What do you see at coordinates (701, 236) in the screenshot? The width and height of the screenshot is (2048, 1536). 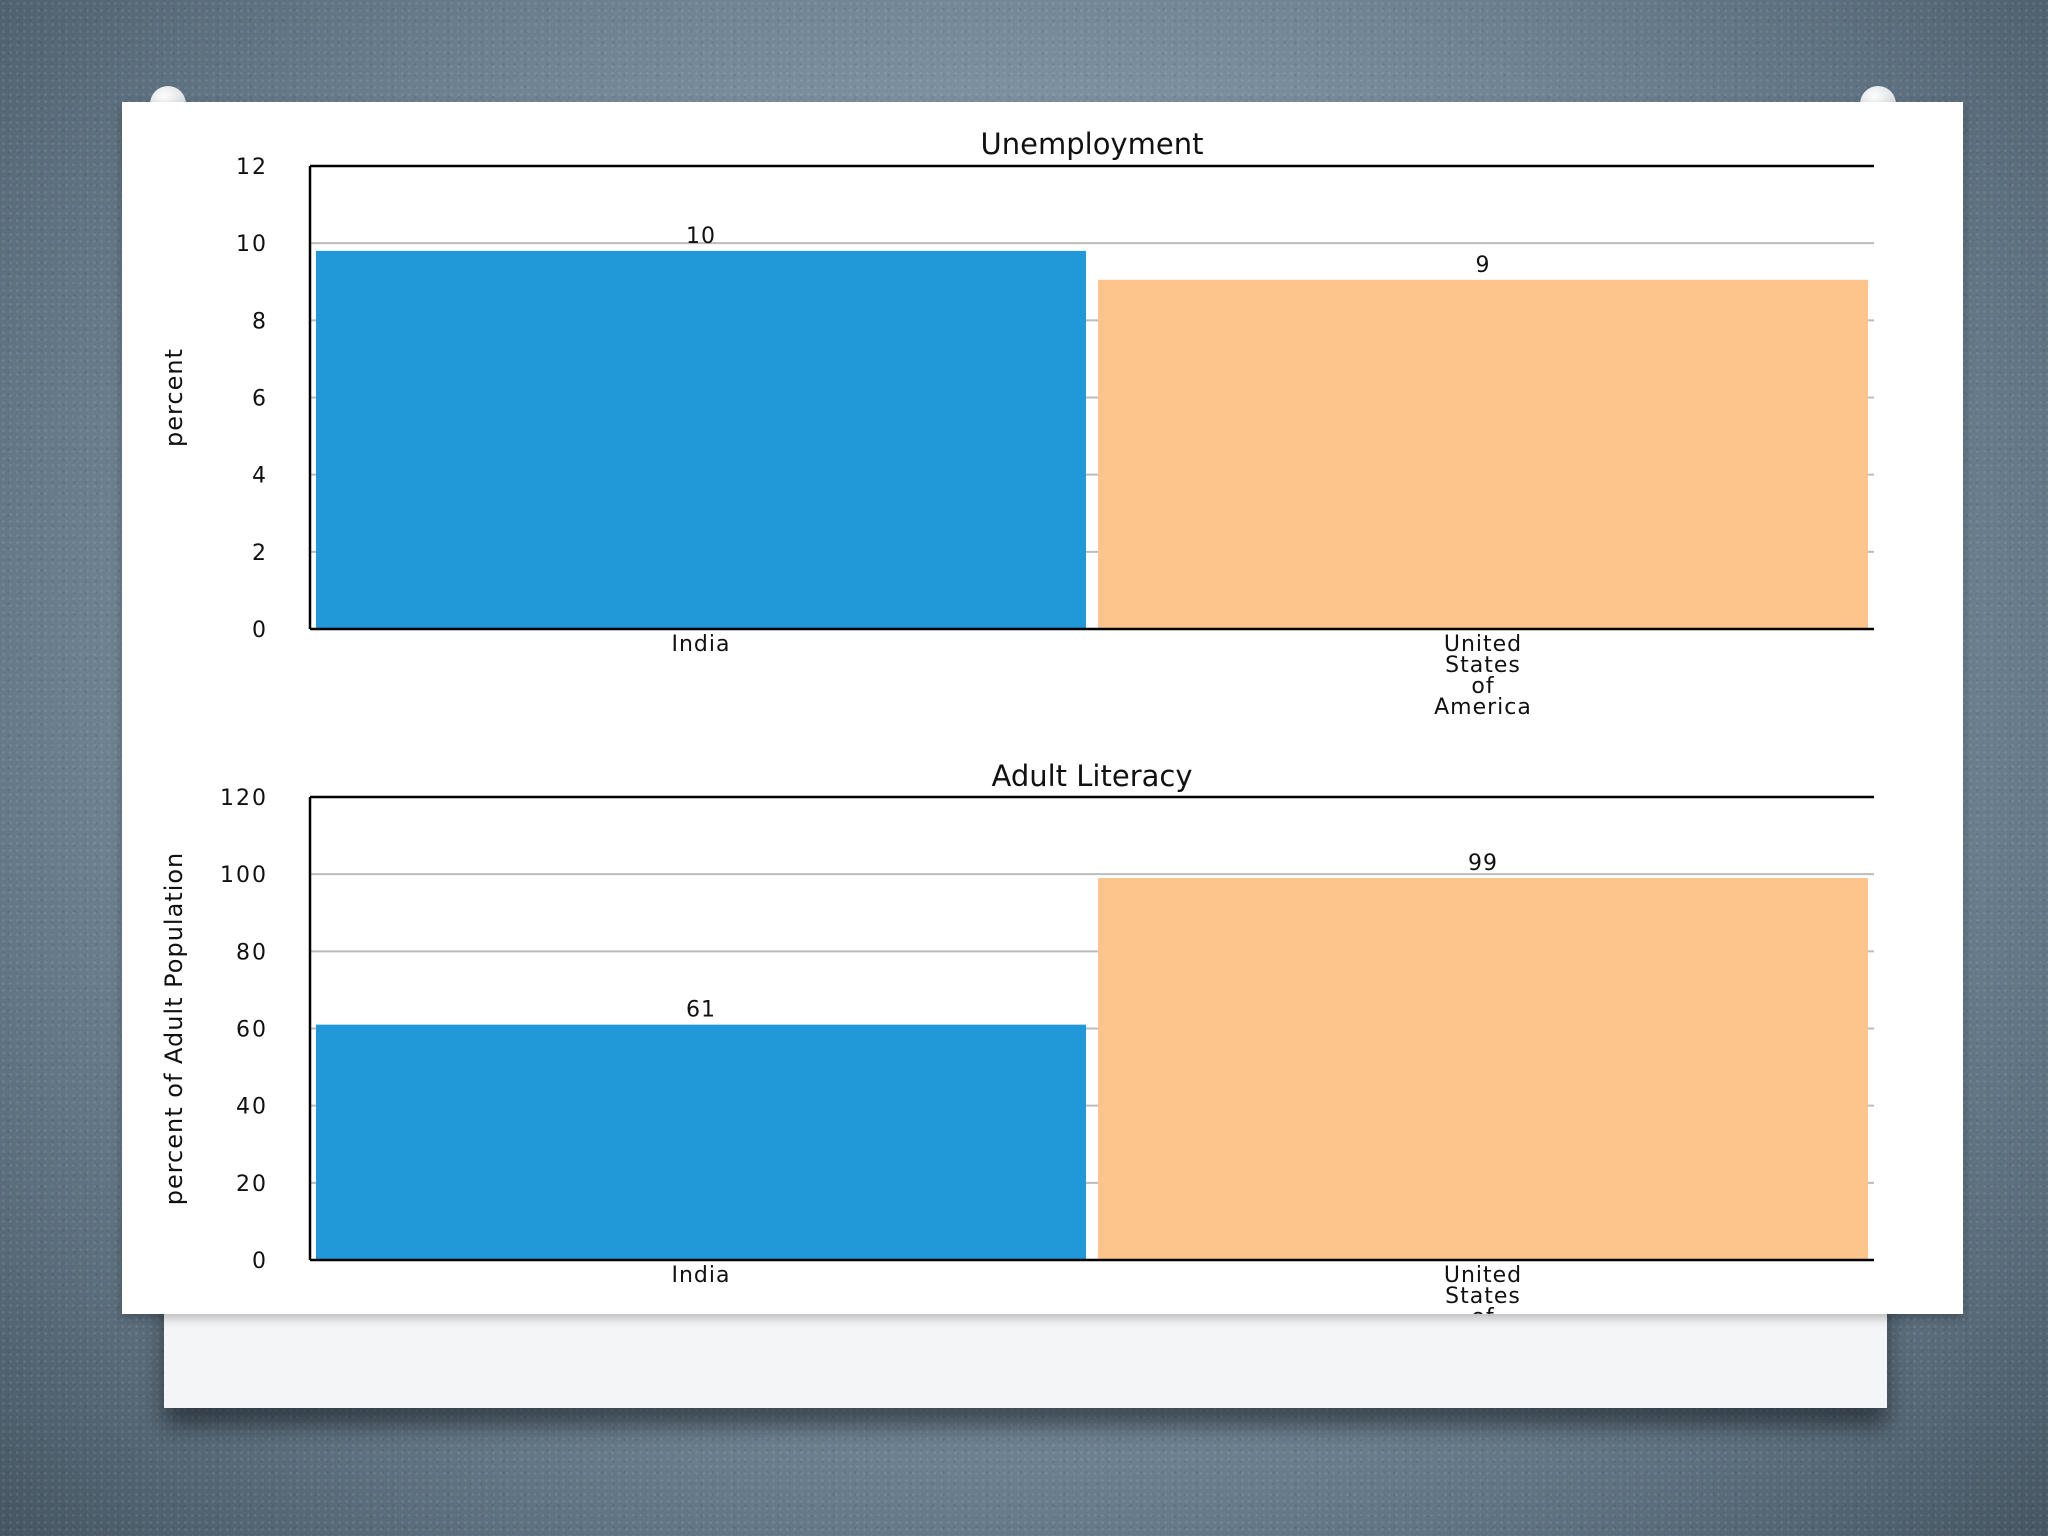 I see `chart1-value-label-india: 10` at bounding box center [701, 236].